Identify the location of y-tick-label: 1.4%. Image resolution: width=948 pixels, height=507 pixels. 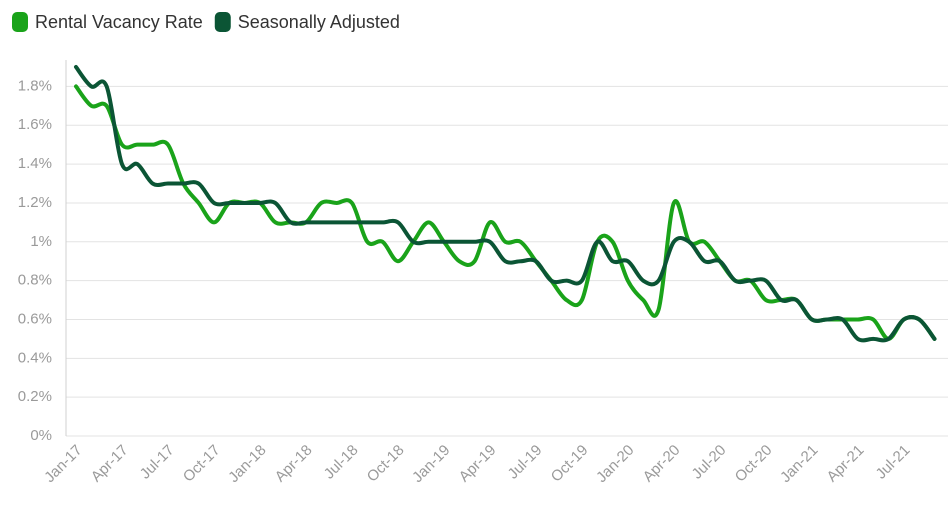
(35, 163).